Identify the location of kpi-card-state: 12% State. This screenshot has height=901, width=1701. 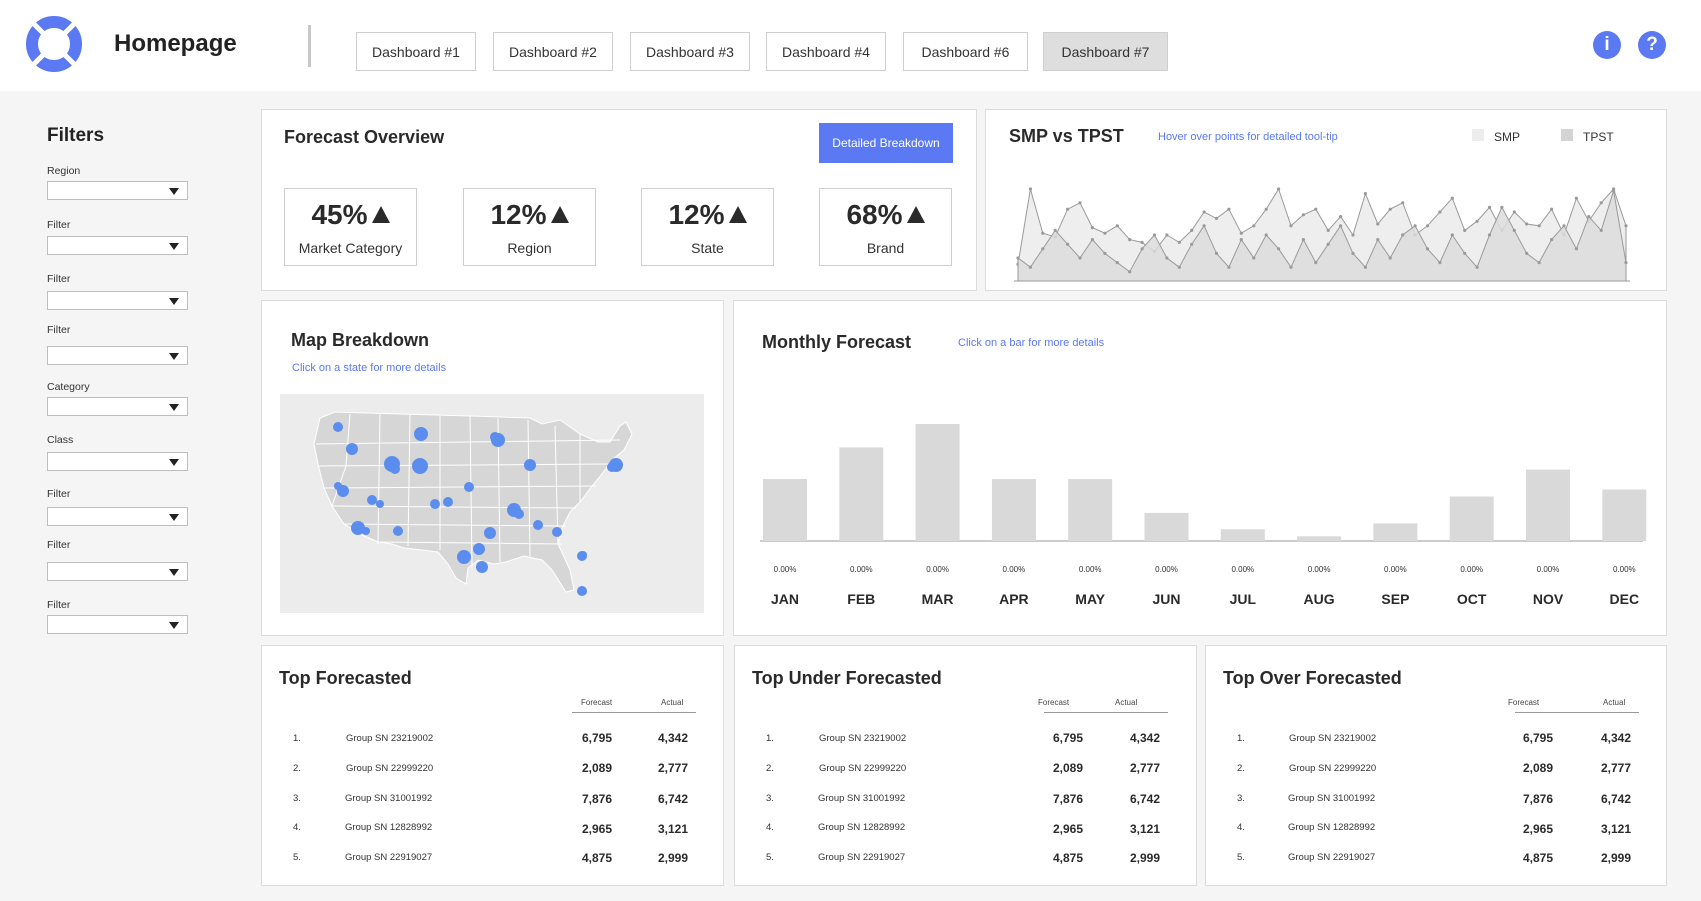
(707, 227).